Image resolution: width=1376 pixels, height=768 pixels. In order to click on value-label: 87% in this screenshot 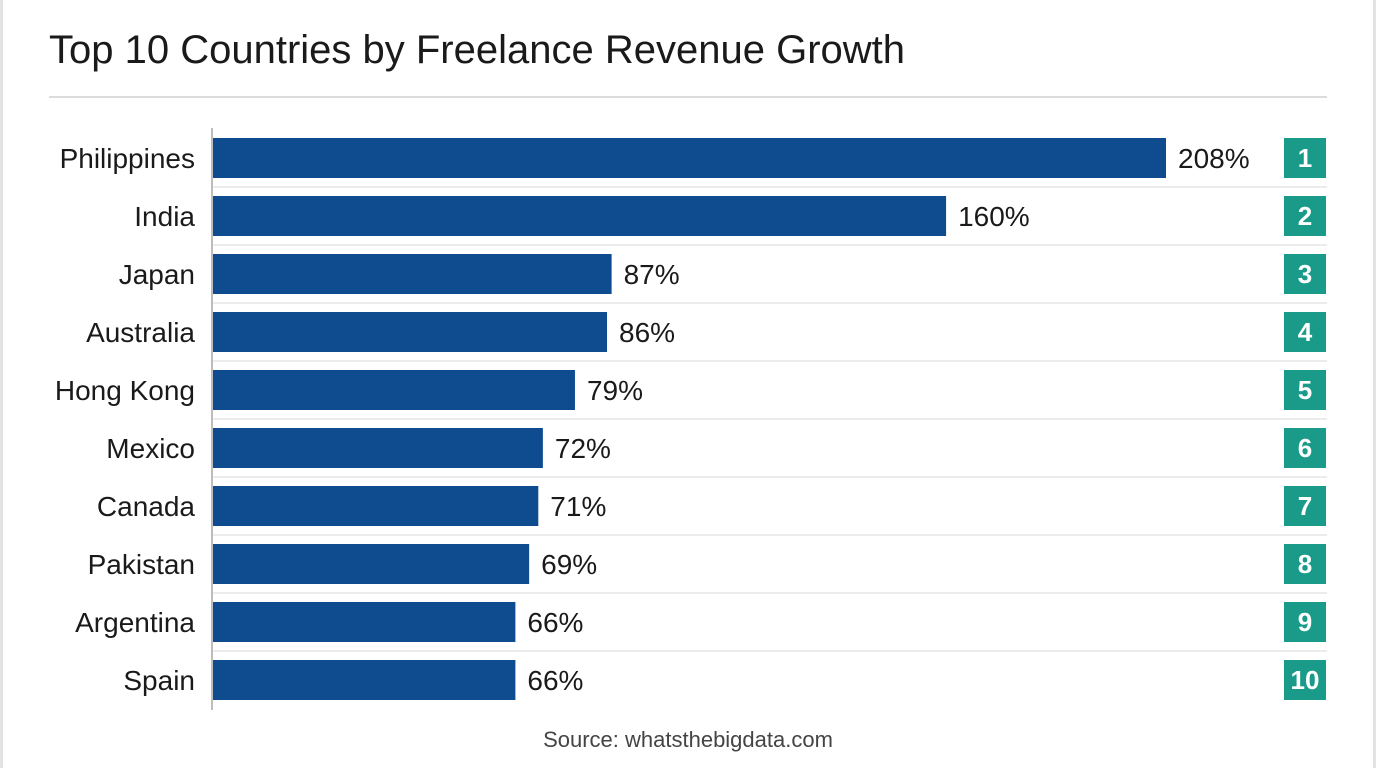, I will do `click(652, 274)`.